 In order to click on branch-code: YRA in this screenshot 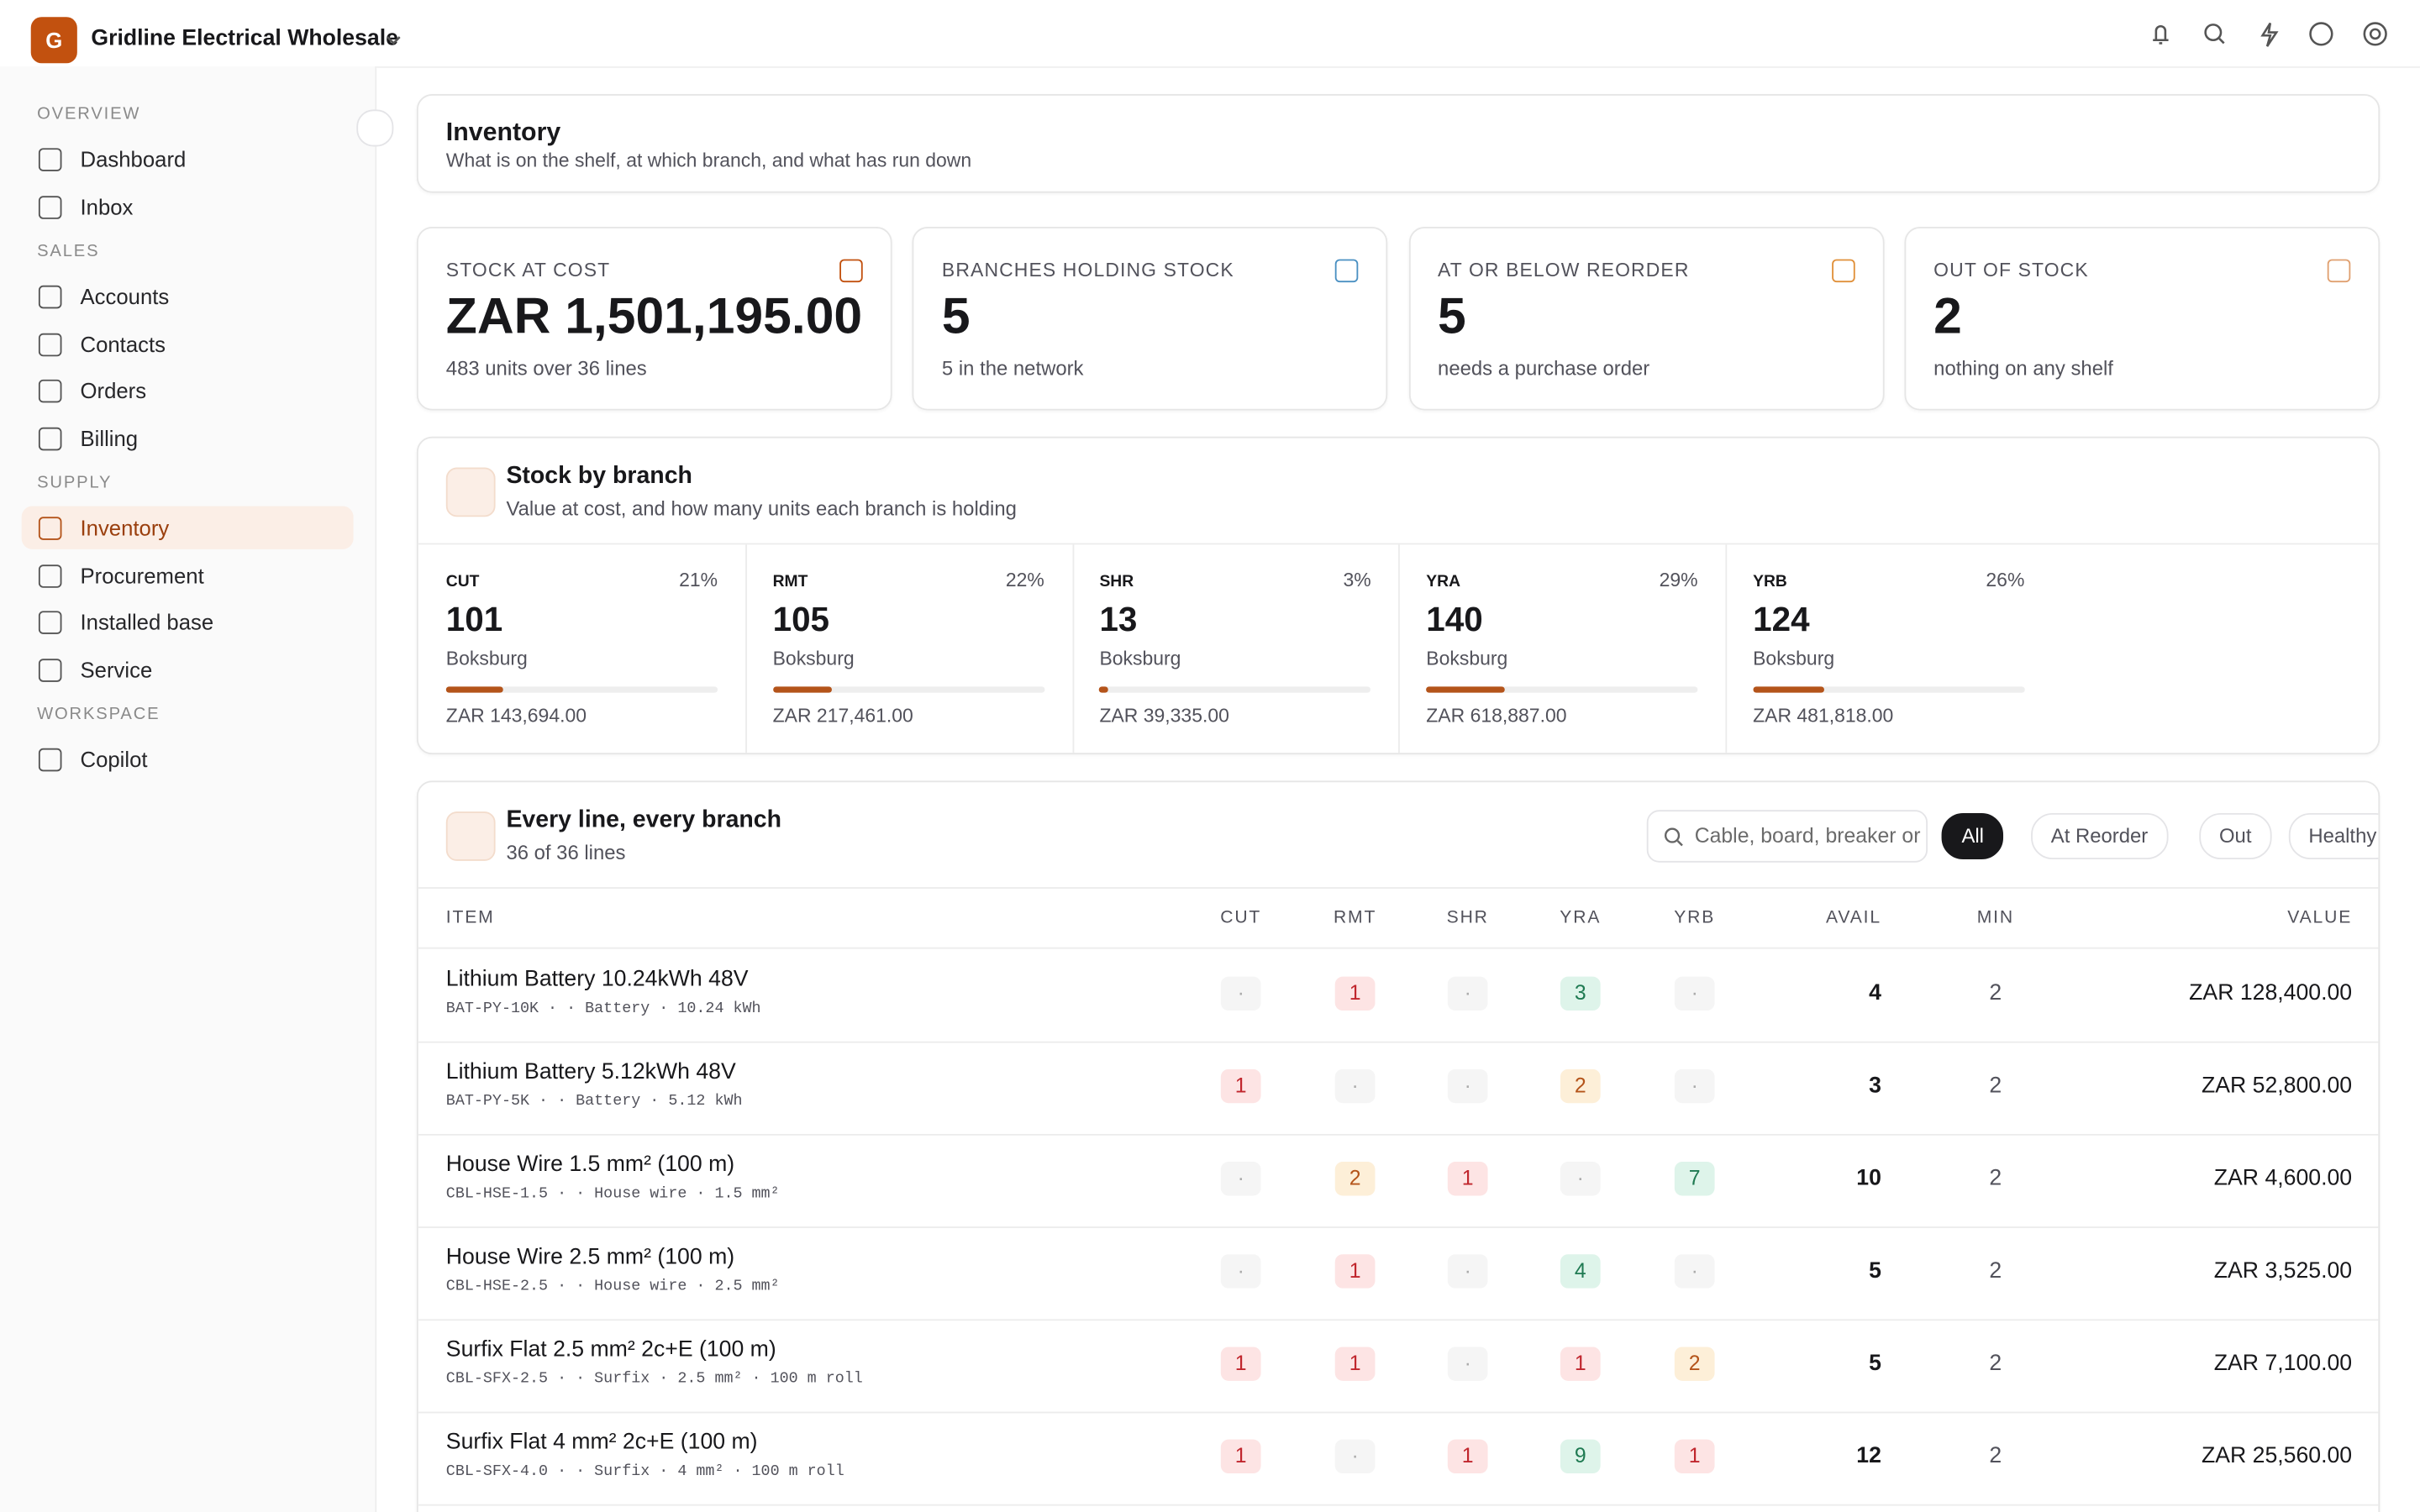, I will do `click(1443, 581)`.